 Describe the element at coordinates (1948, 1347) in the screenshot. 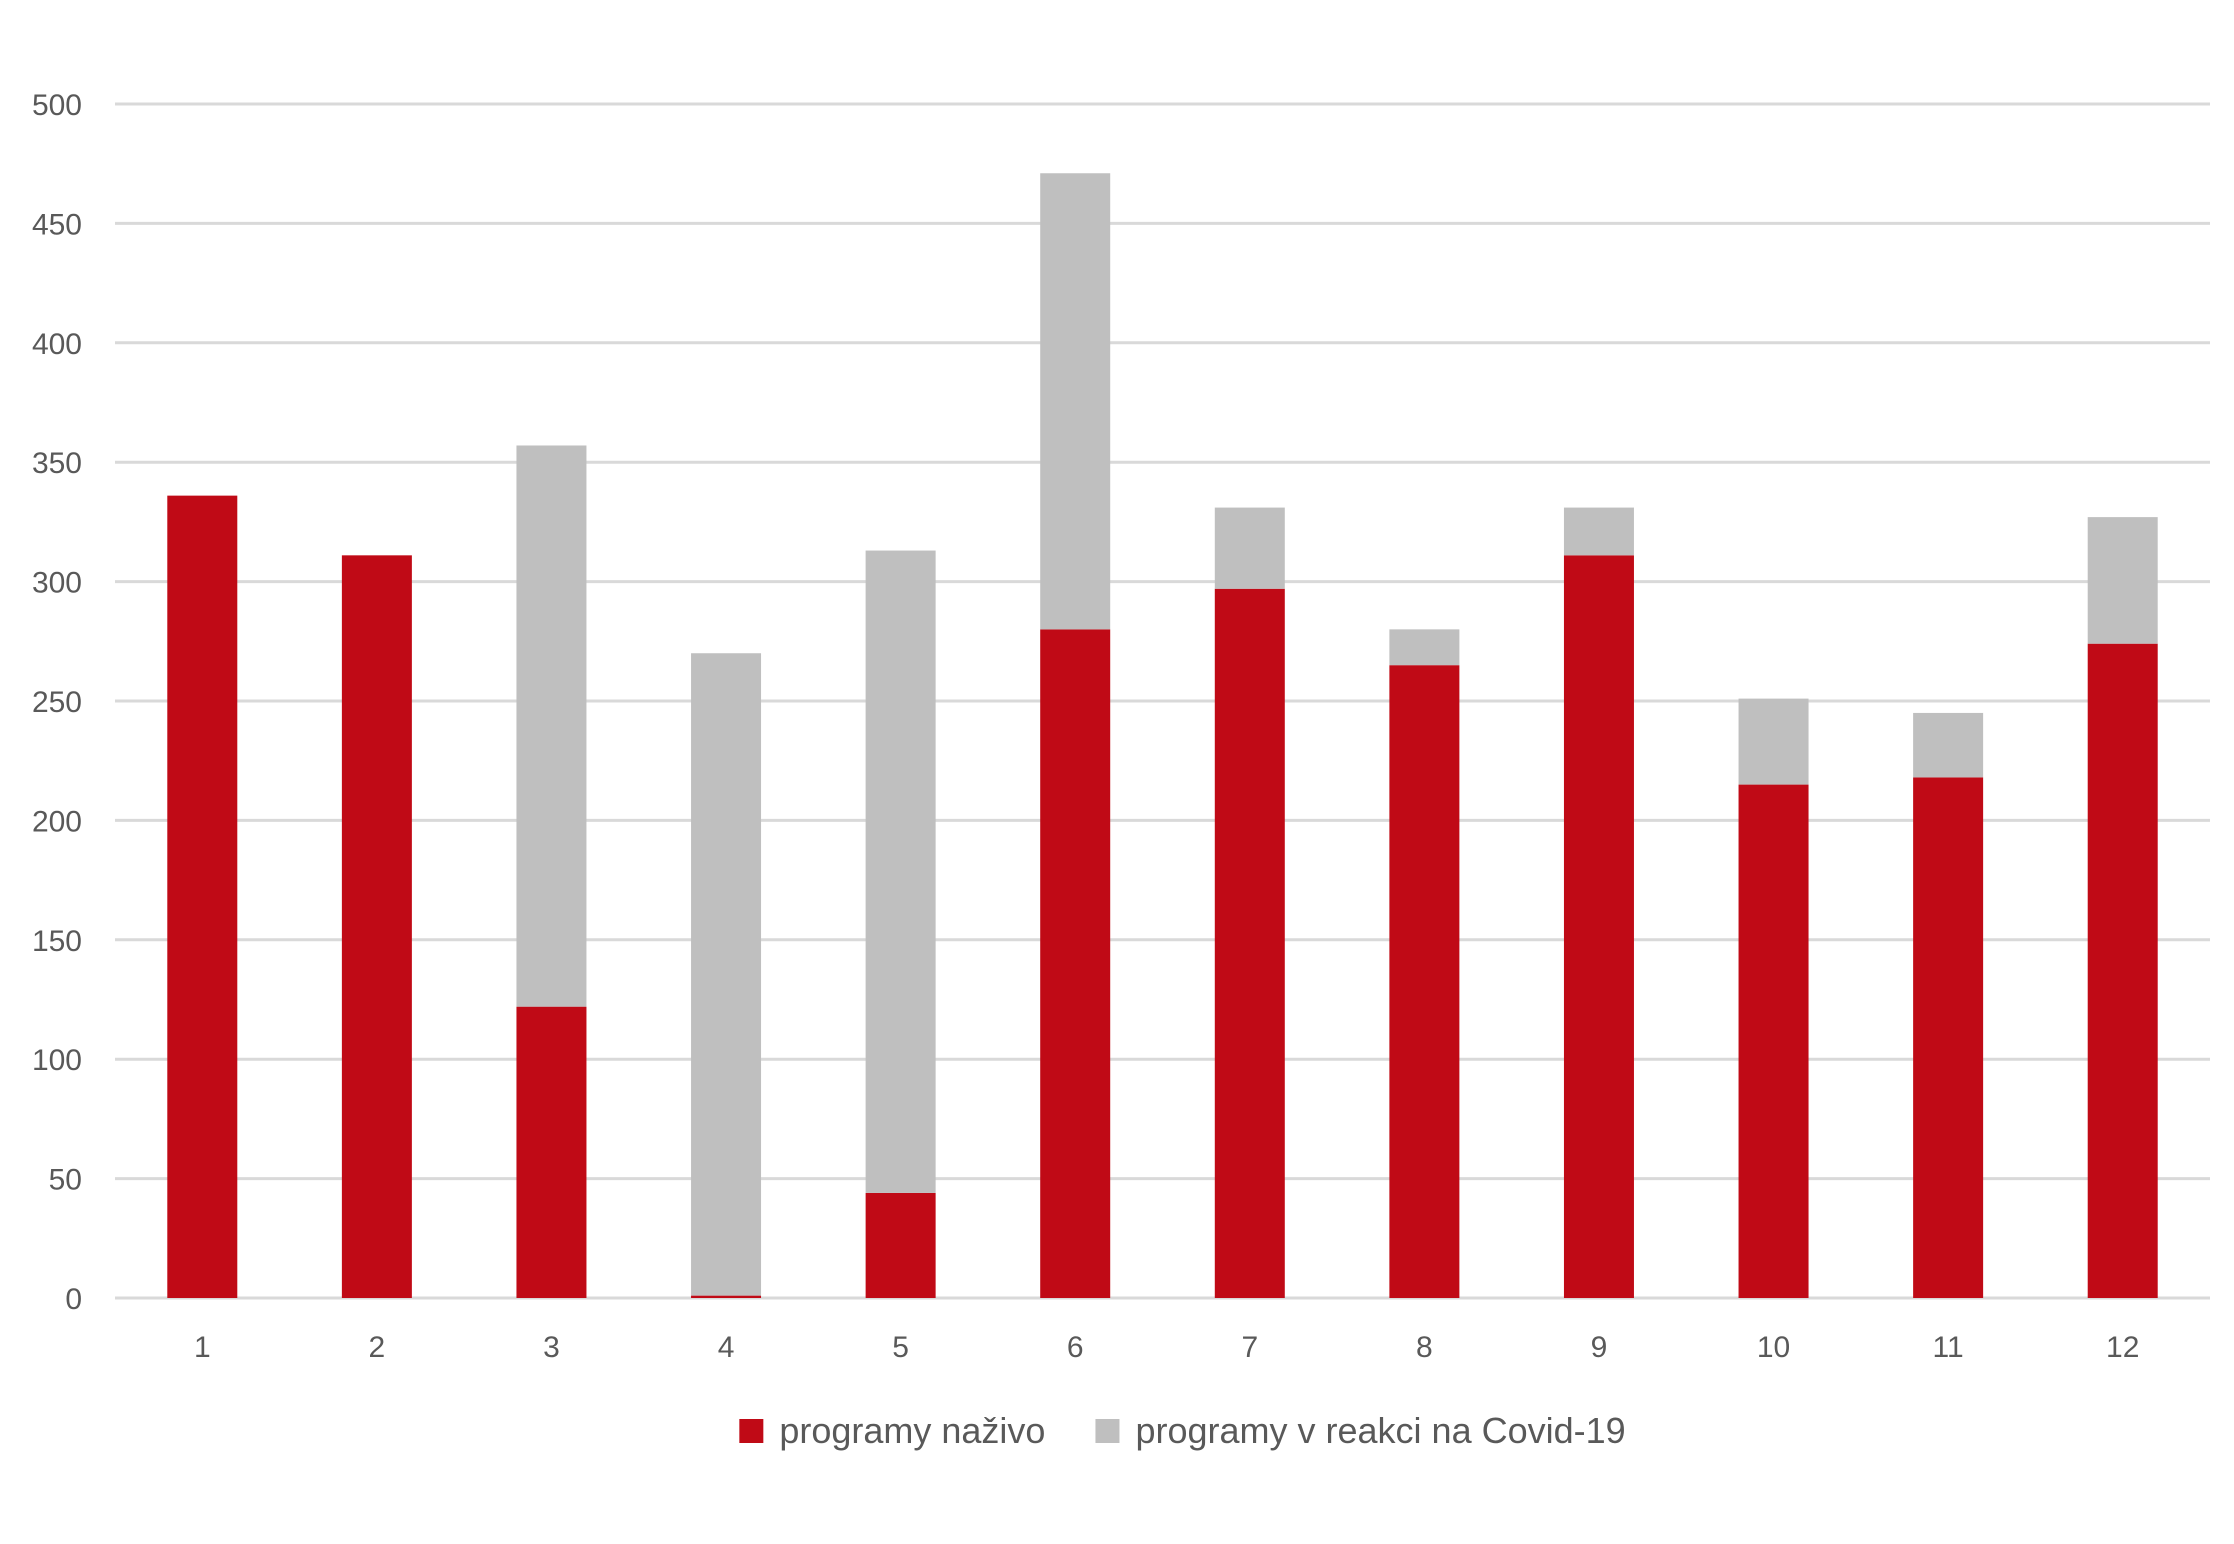

I see `x-tick-label: 11` at that location.